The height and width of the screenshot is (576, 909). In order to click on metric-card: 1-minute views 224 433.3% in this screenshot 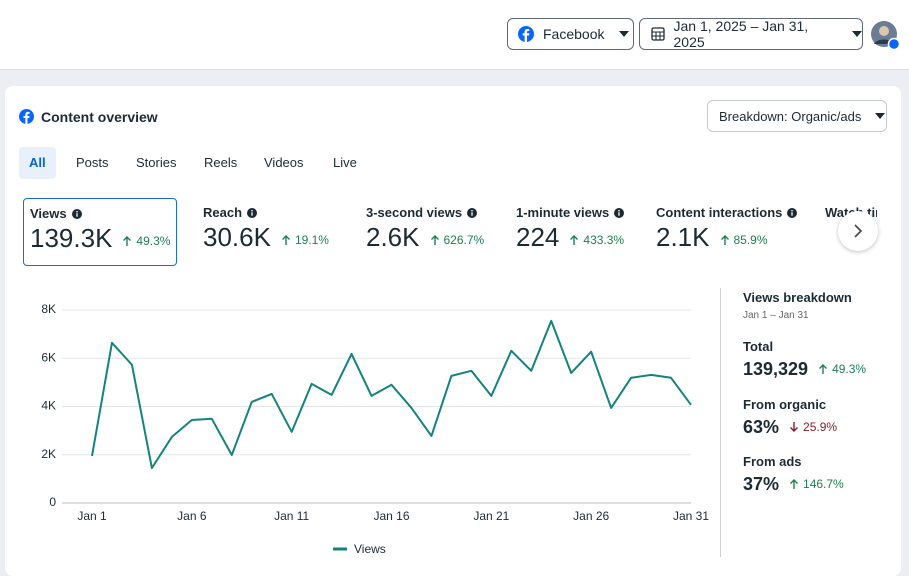, I will do `click(570, 232)`.